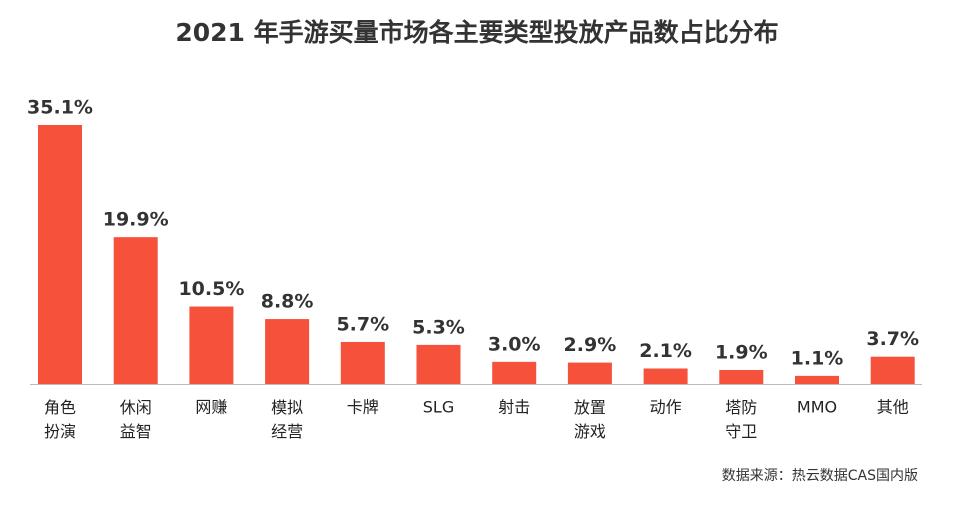  I want to click on value-label: 35.1%, so click(60, 108).